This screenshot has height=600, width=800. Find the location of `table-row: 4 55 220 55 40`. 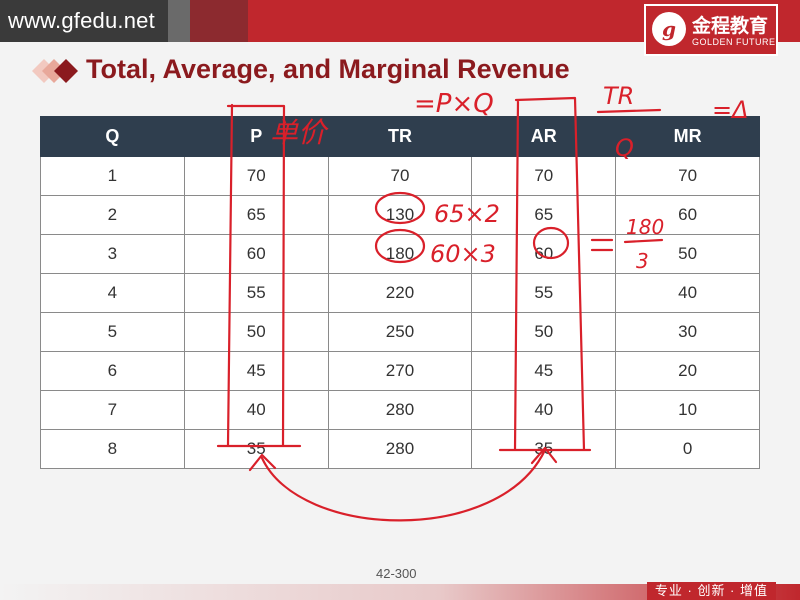

table-row: 4 55 220 55 40 is located at coordinates (400, 293).